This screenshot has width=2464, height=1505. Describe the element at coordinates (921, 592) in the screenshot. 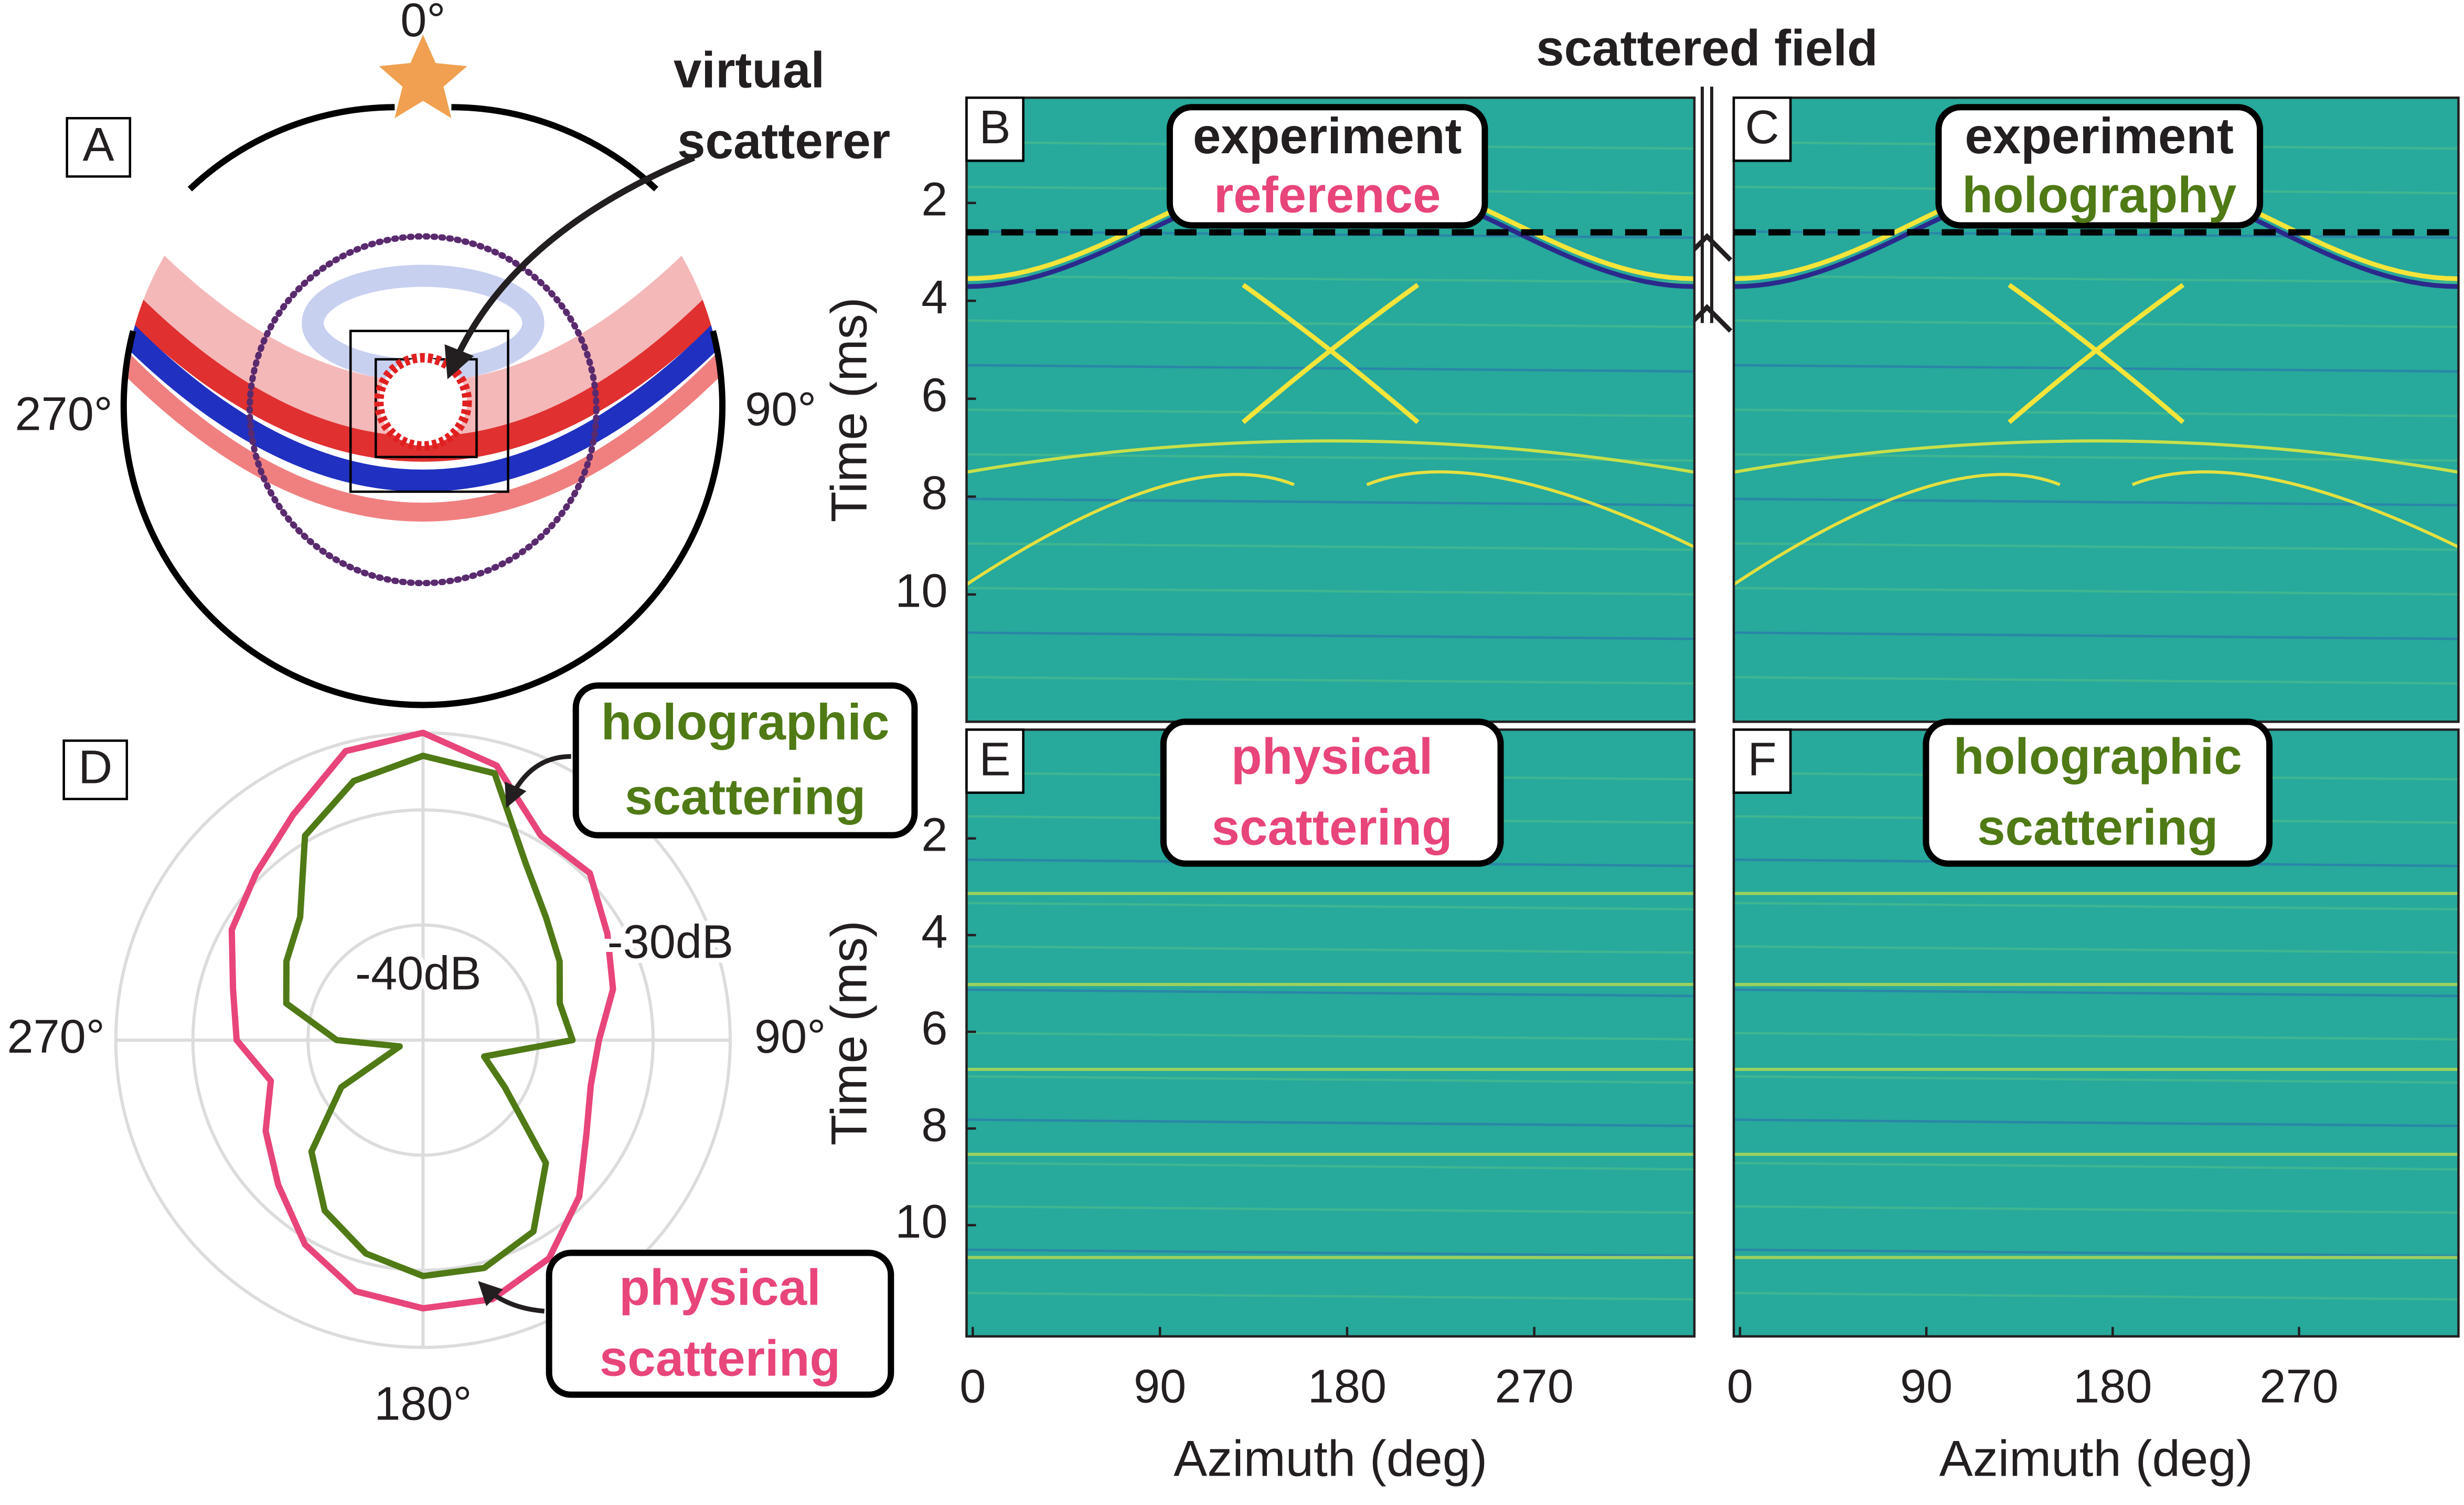

I see `y-tick-label: 10` at that location.